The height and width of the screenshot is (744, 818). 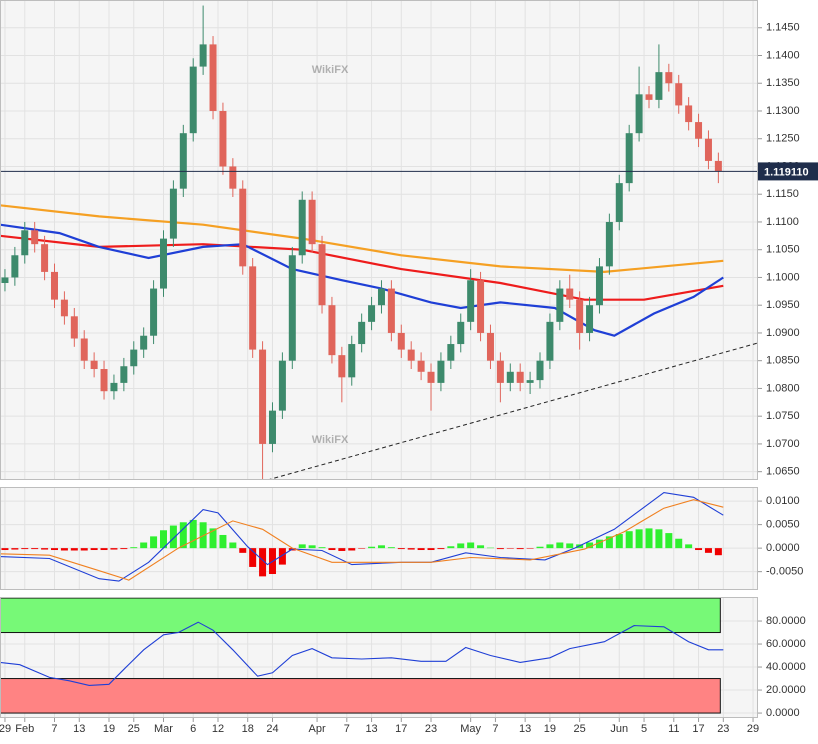 What do you see at coordinates (784, 572) in the screenshot?
I see `y-tick-label: -0.0050` at bounding box center [784, 572].